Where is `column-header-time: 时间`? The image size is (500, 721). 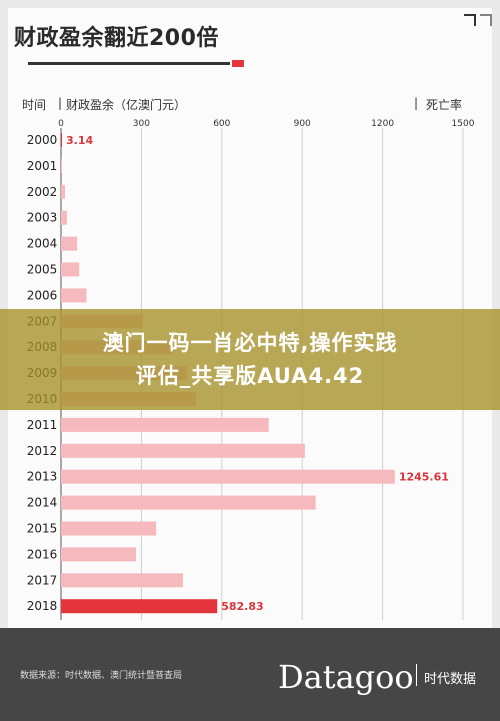
column-header-time: 时间 is located at coordinates (34, 105).